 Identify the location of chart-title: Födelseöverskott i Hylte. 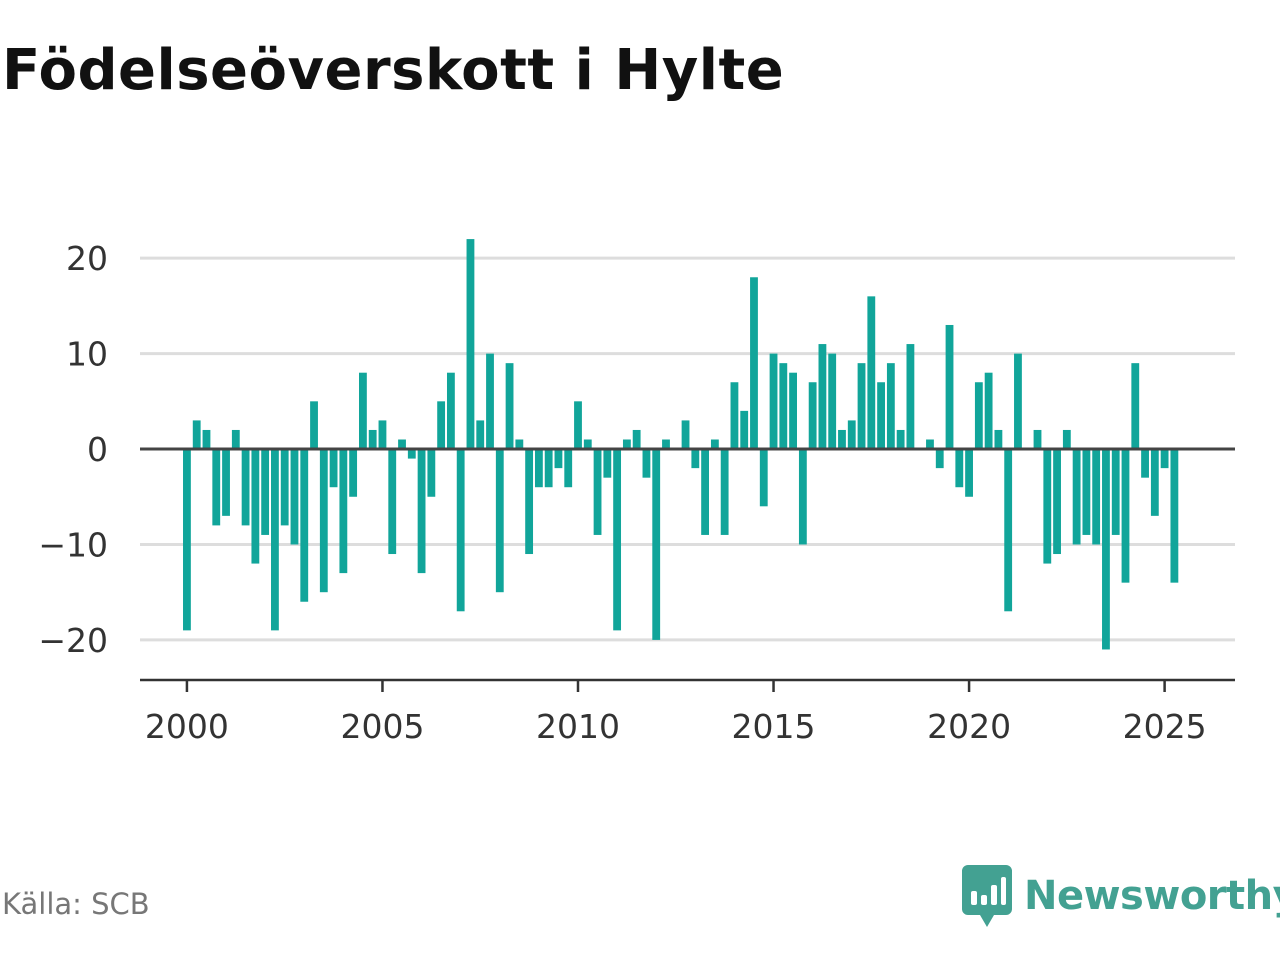
(393, 70).